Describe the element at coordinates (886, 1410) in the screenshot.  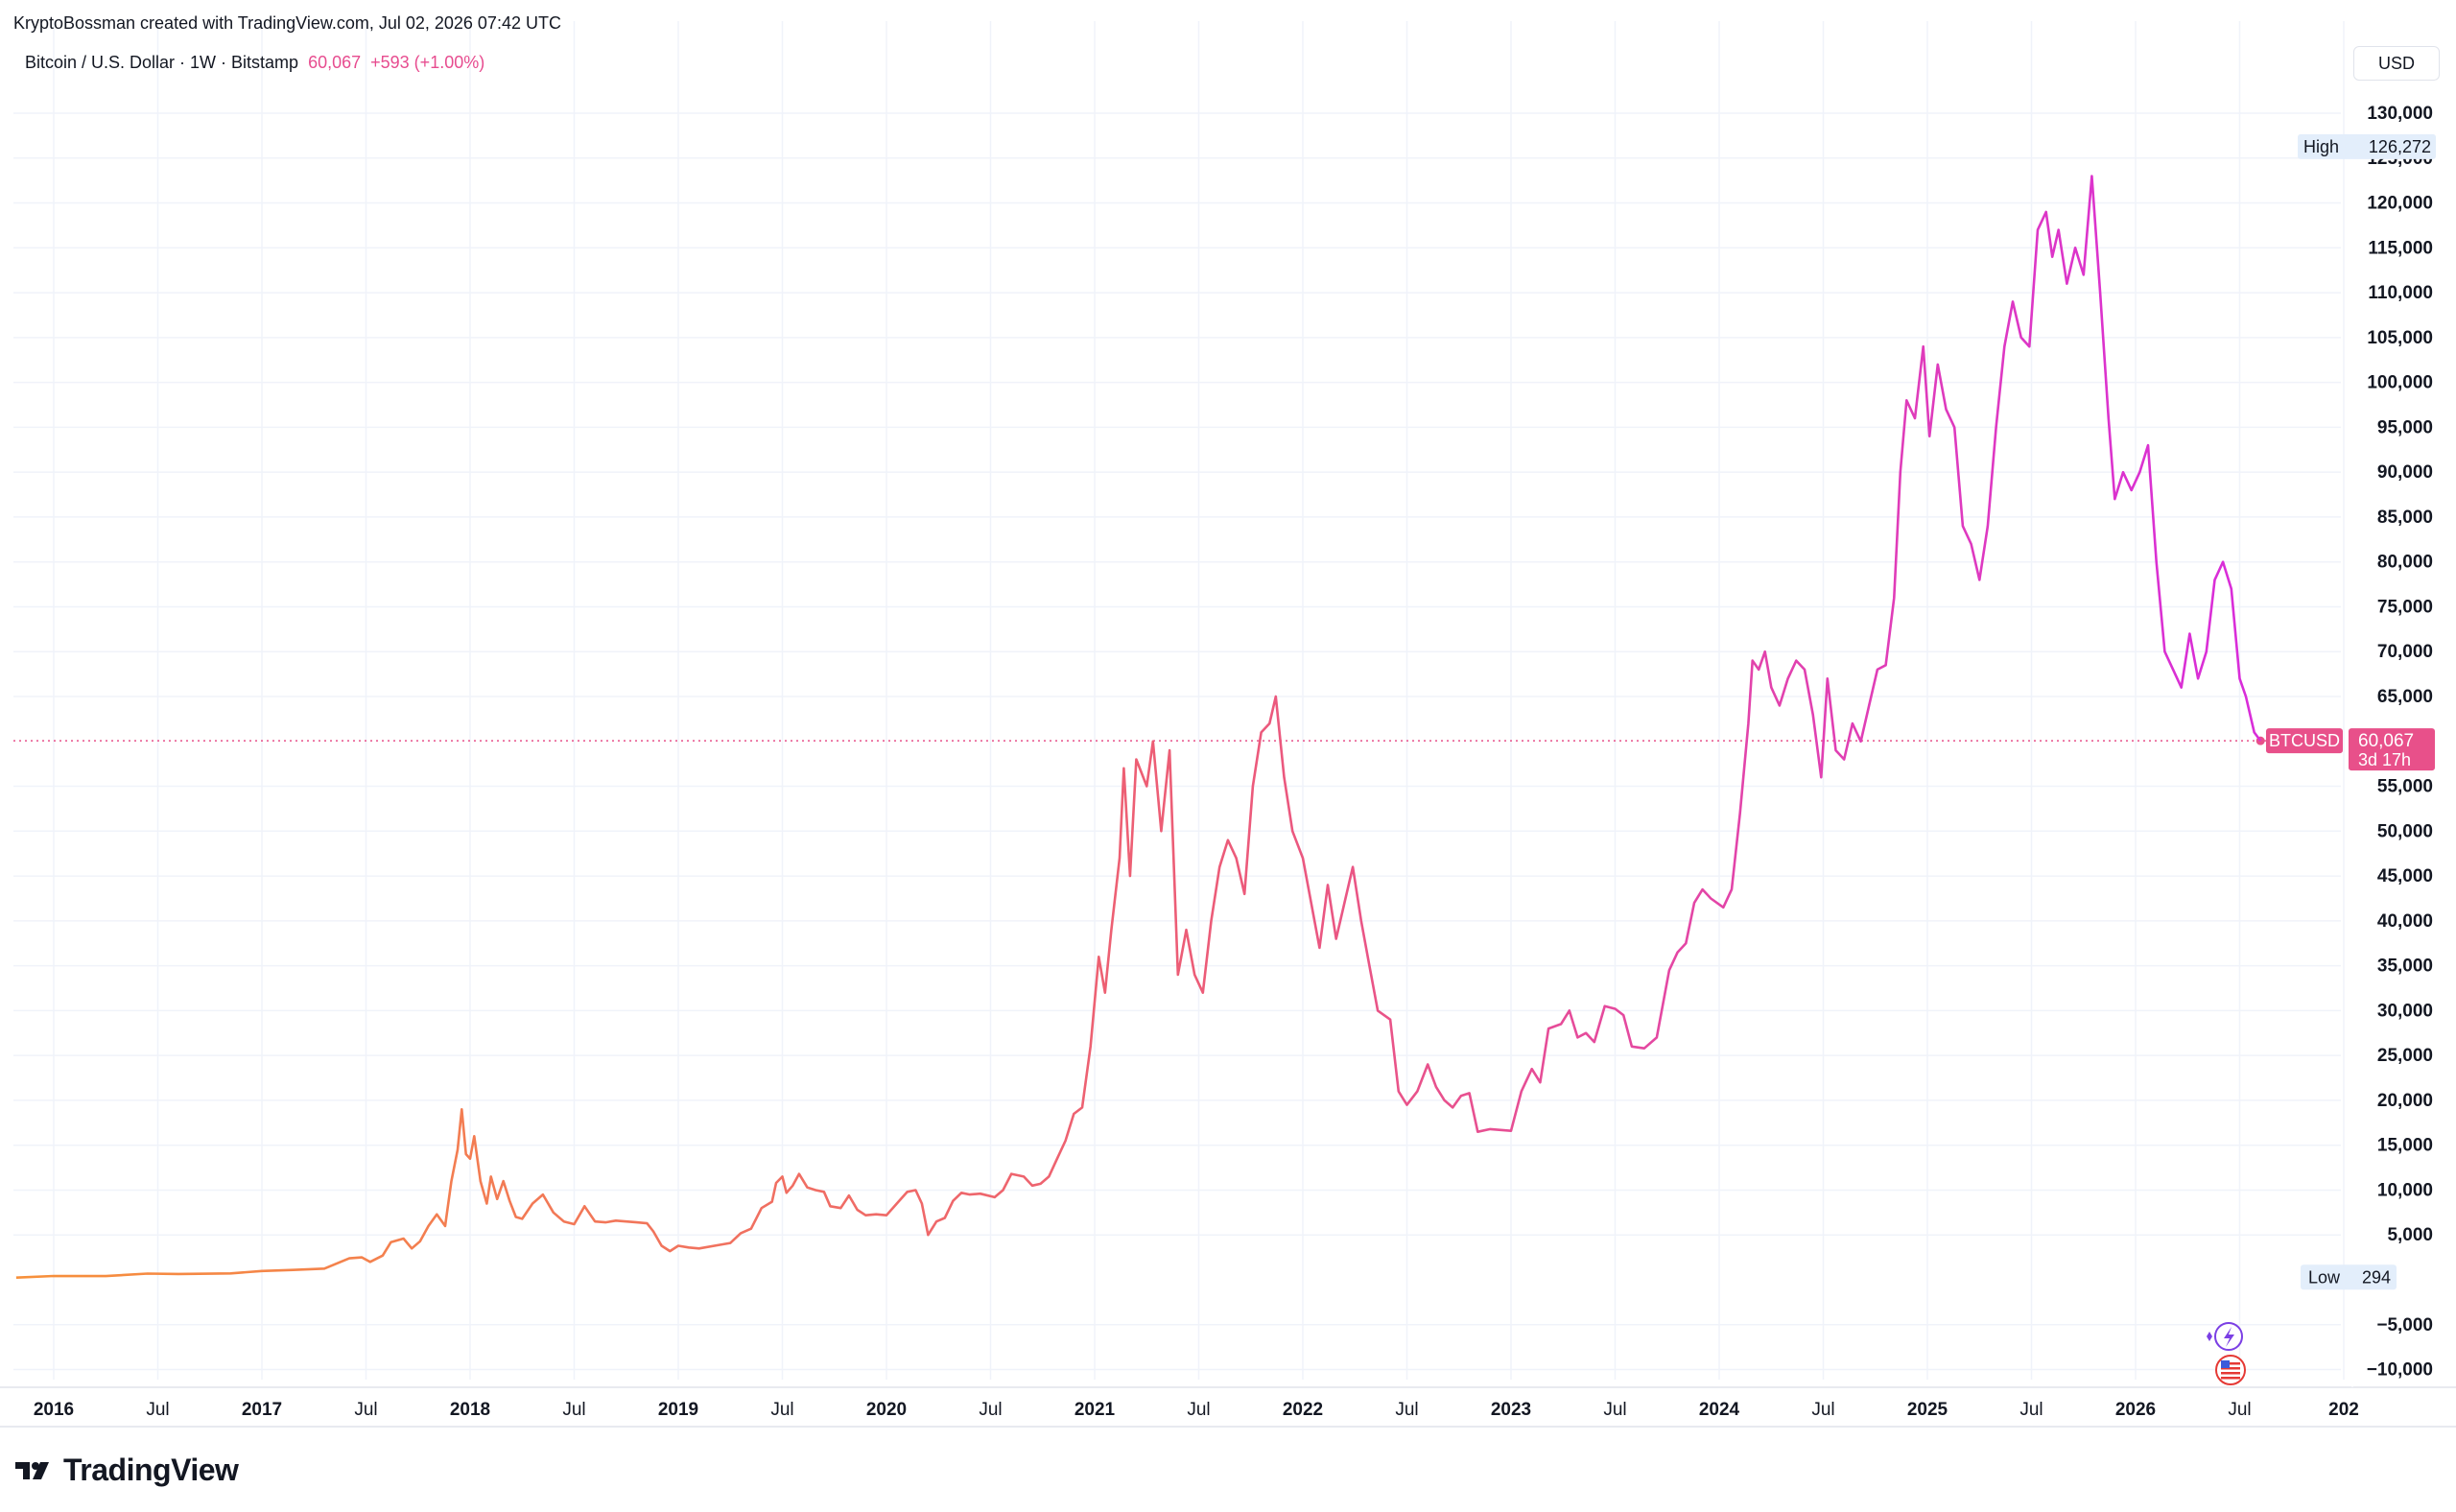
I see `x-tick-label: 2020` at that location.